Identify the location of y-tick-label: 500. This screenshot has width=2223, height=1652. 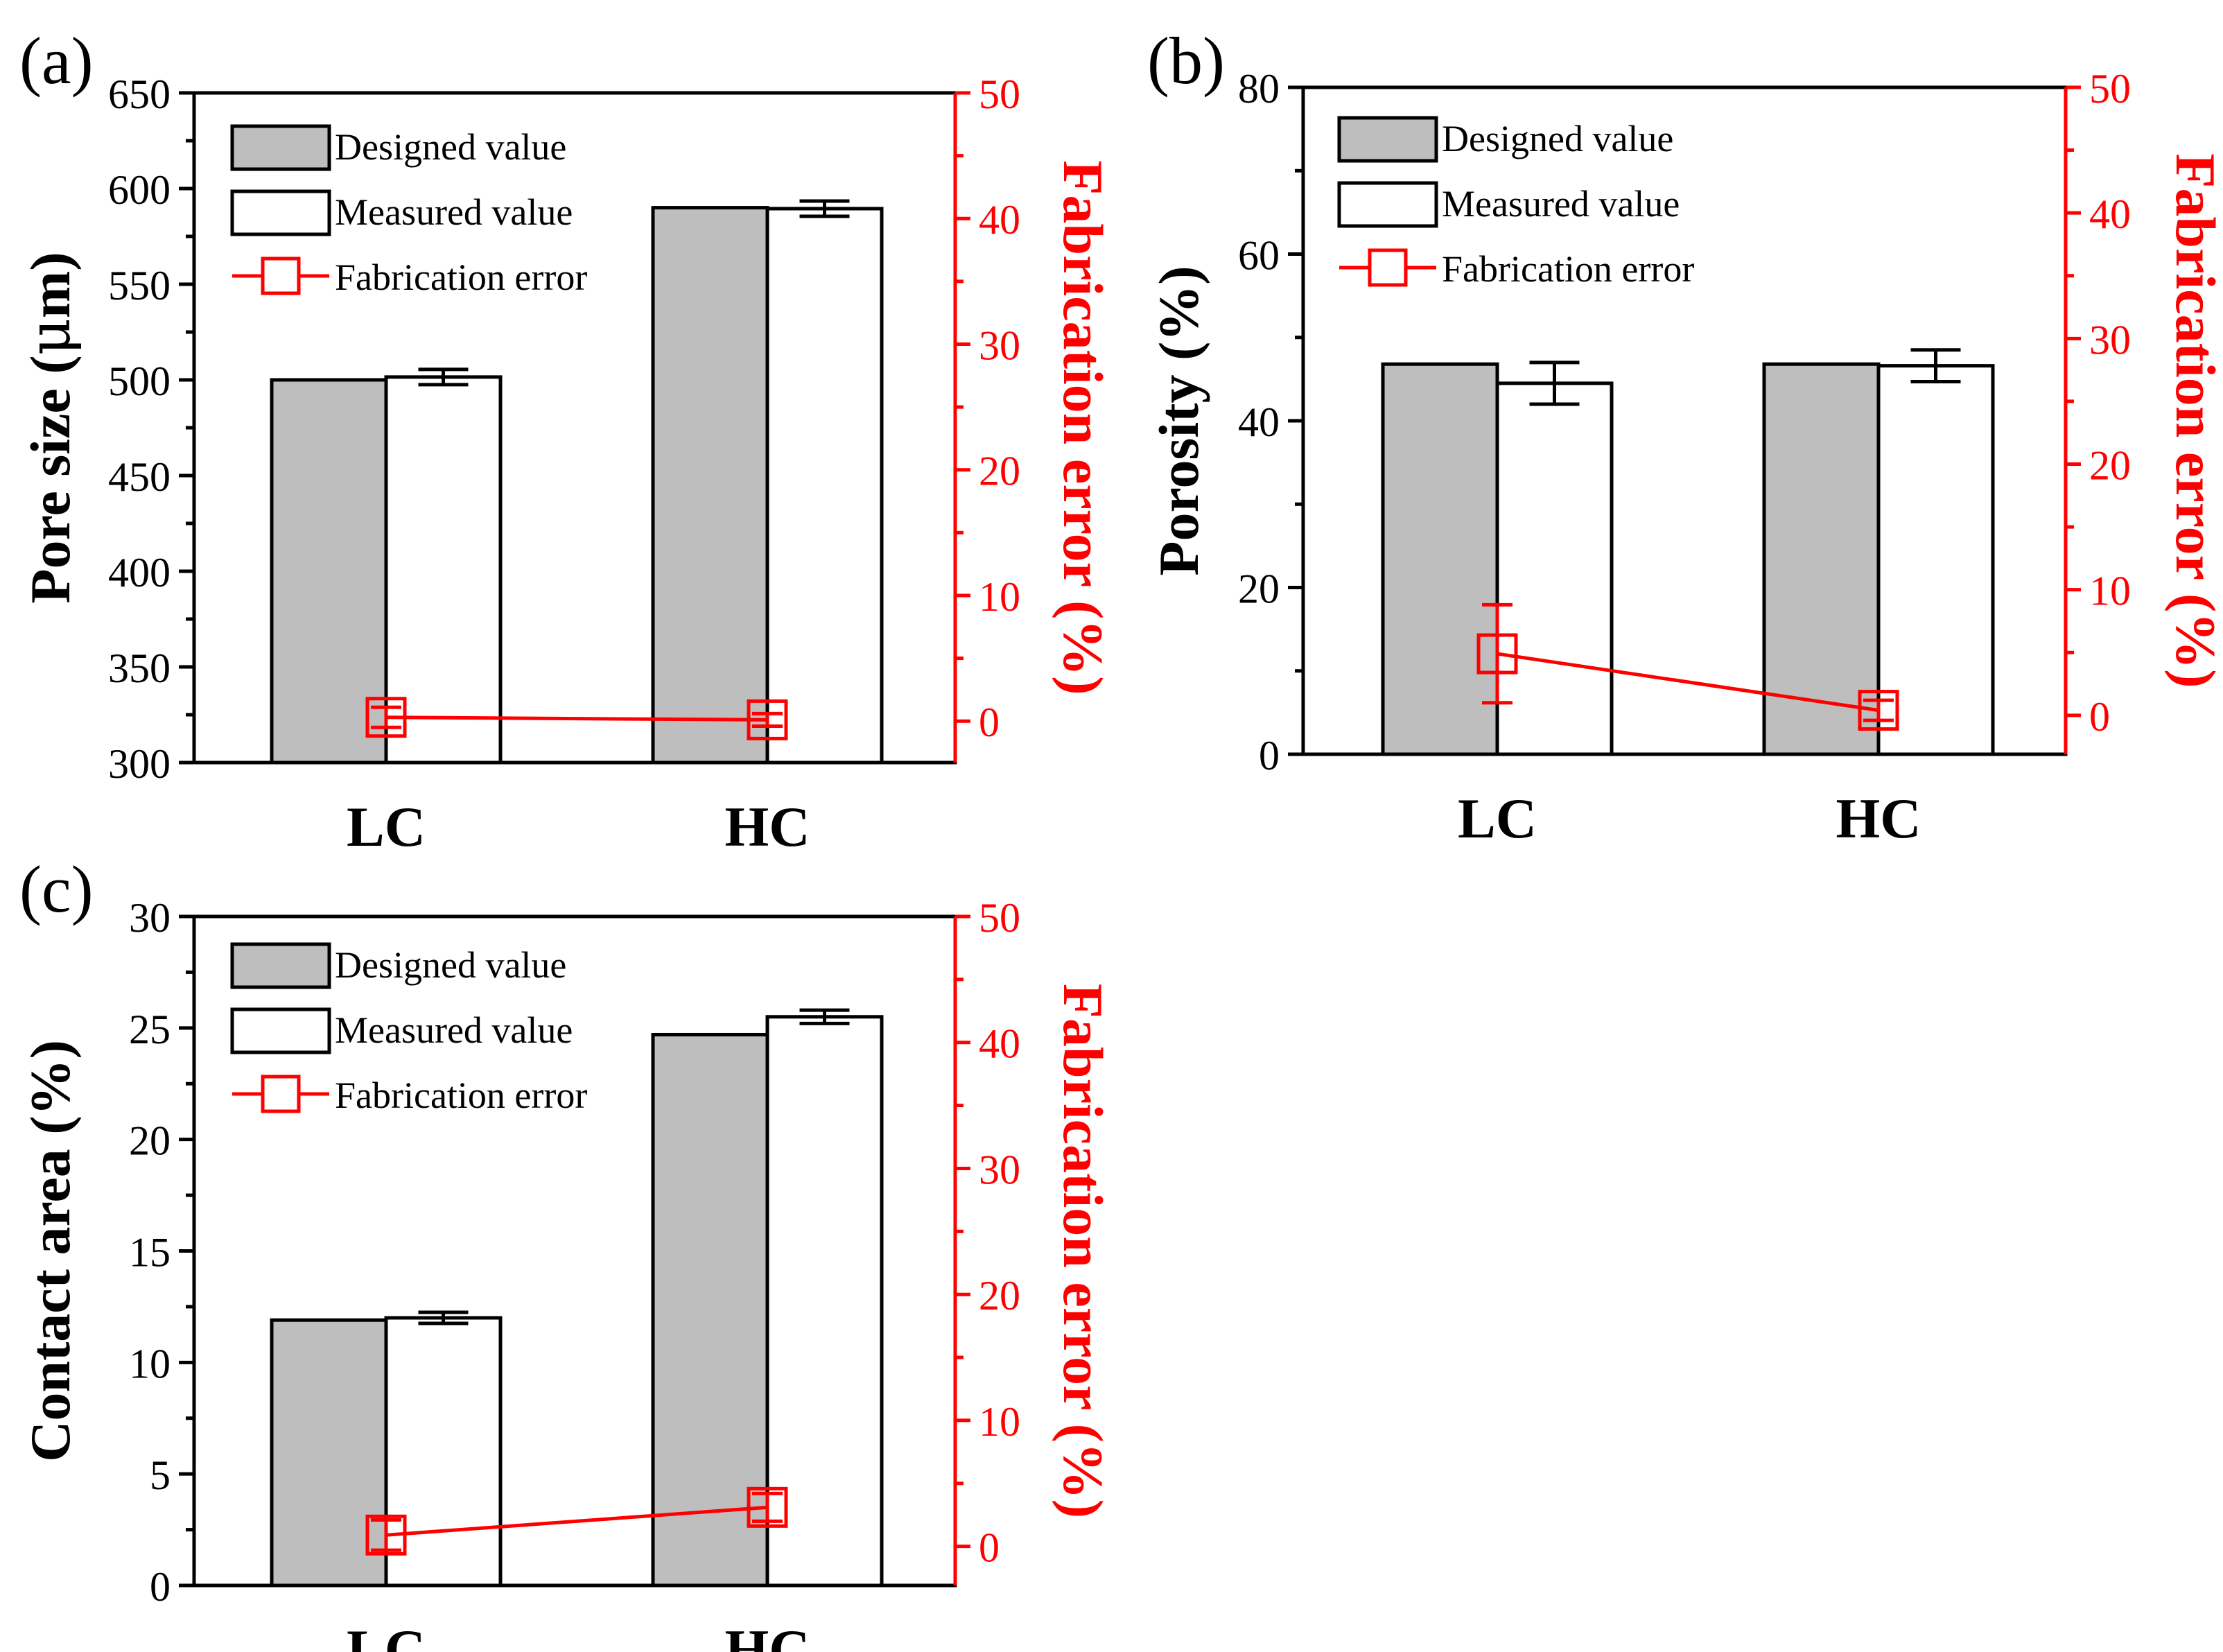
(139, 381).